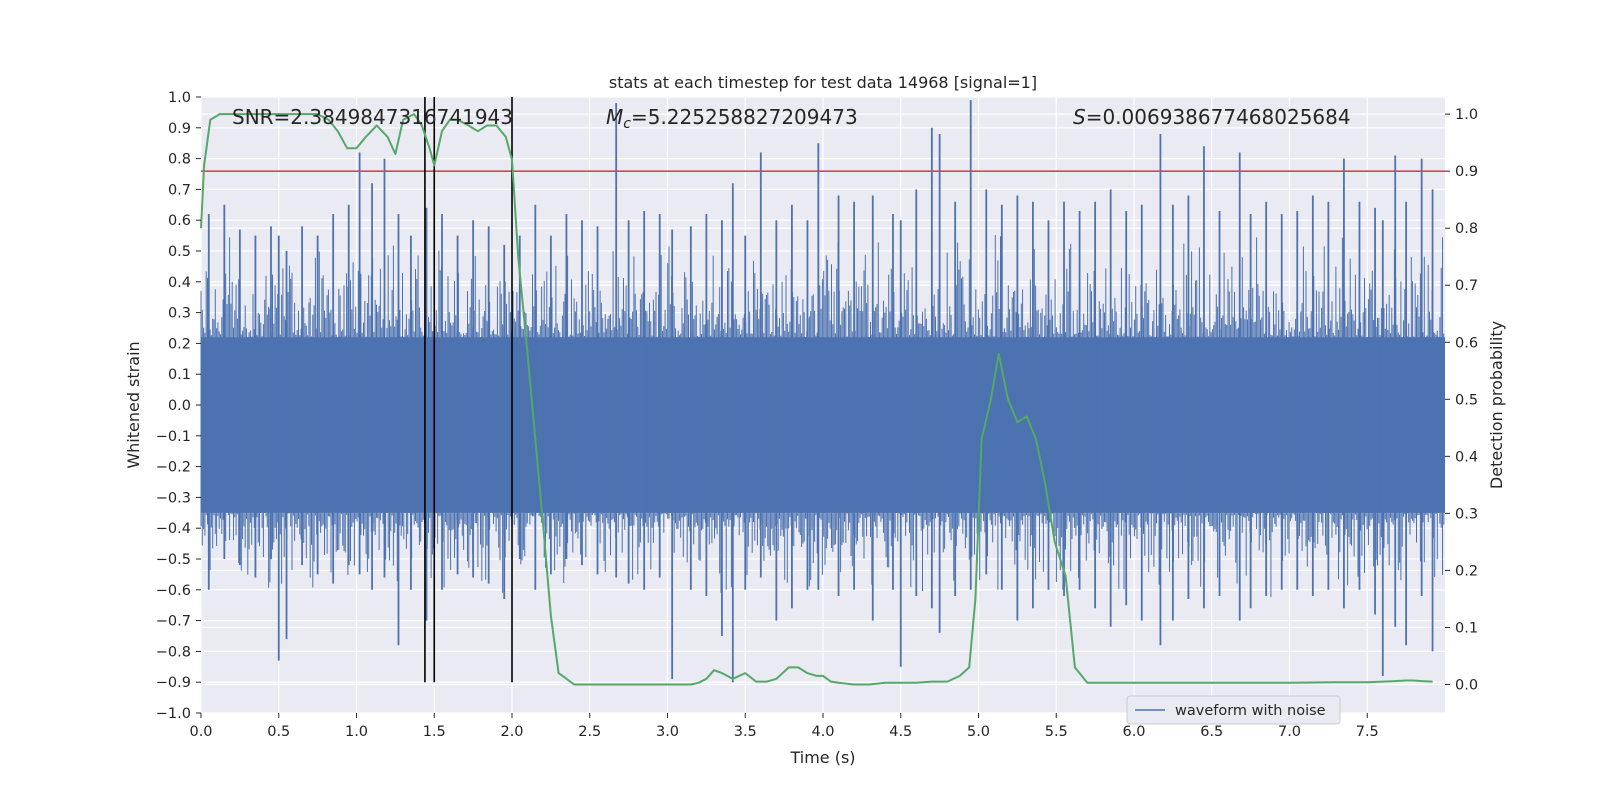 This screenshot has height=800, width=1600. Describe the element at coordinates (434, 732) in the screenshot. I see `x-tick-label: 1.5` at that location.